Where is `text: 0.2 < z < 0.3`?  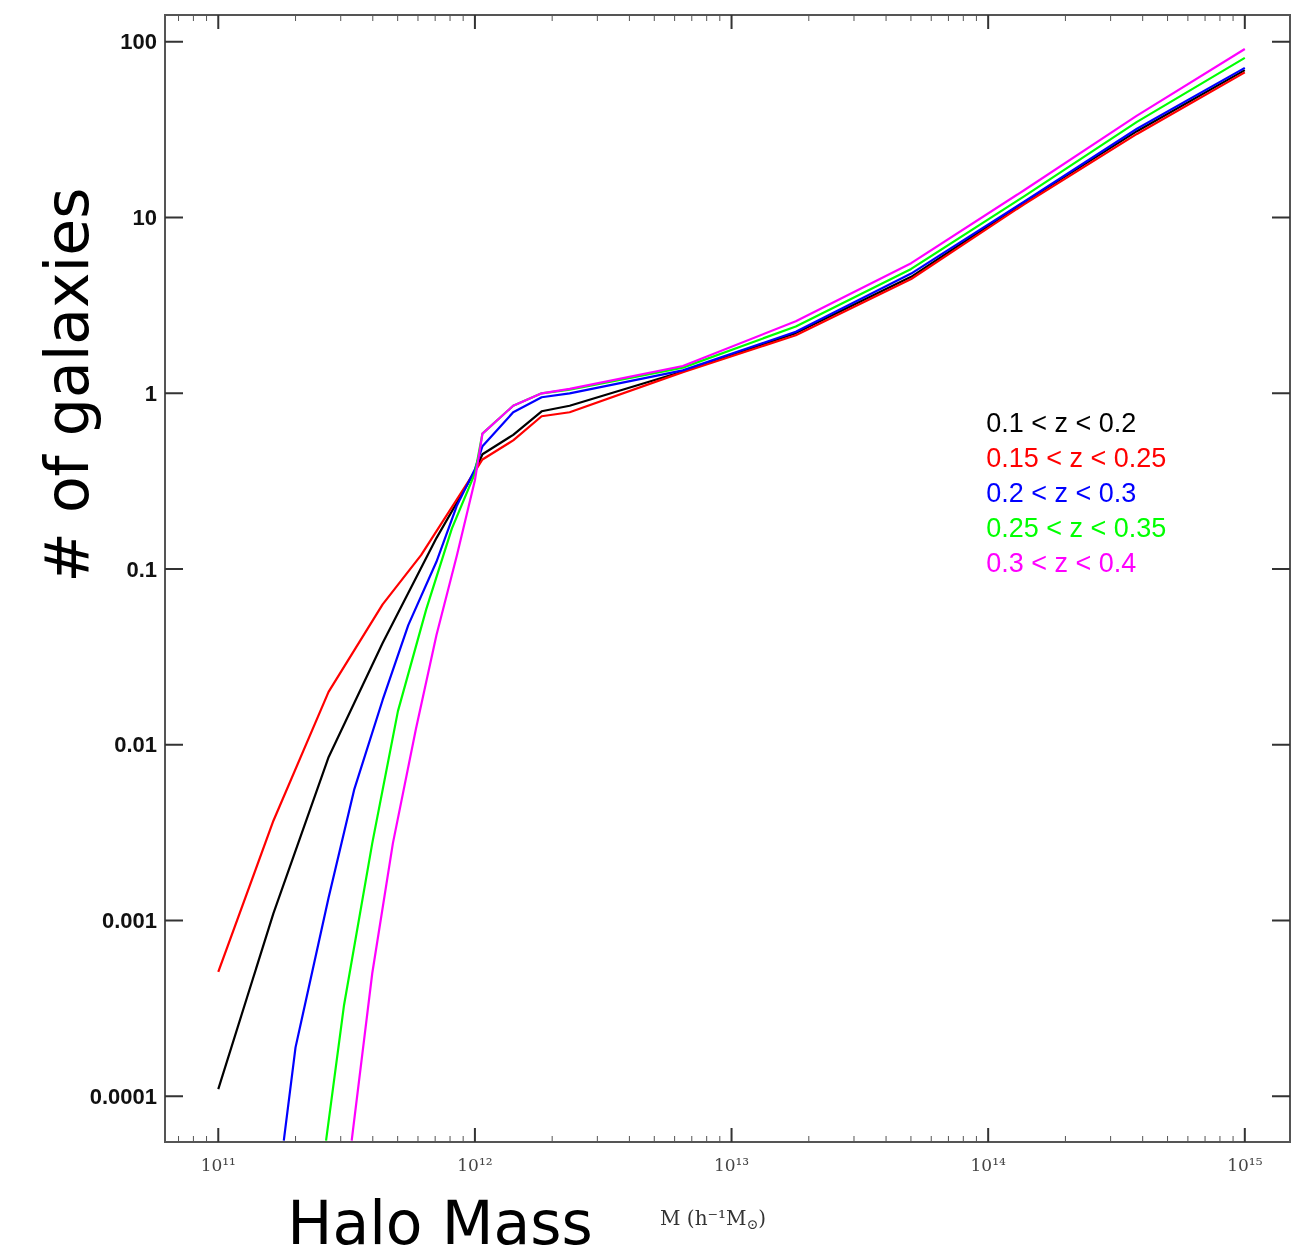 text: 0.2 < z < 0.3 is located at coordinates (1061, 492).